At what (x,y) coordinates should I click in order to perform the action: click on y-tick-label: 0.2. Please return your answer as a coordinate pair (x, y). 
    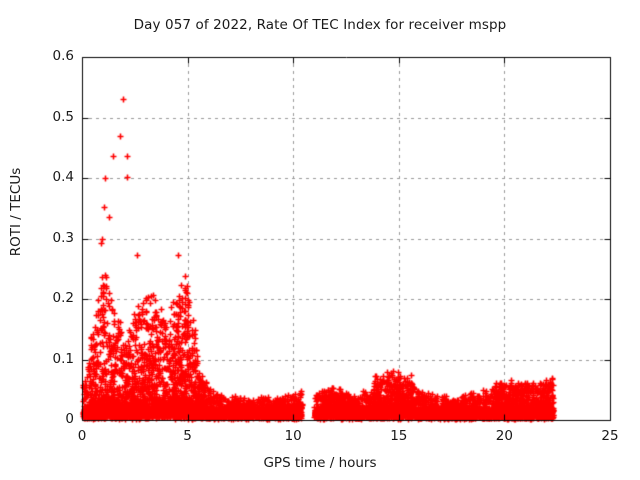
    Looking at the image, I should click on (63, 298).